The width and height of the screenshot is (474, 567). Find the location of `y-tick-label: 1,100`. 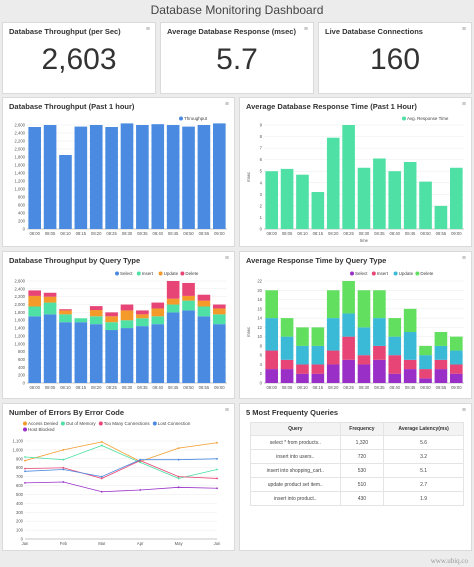

y-tick-label: 1,100 is located at coordinates (18, 441).